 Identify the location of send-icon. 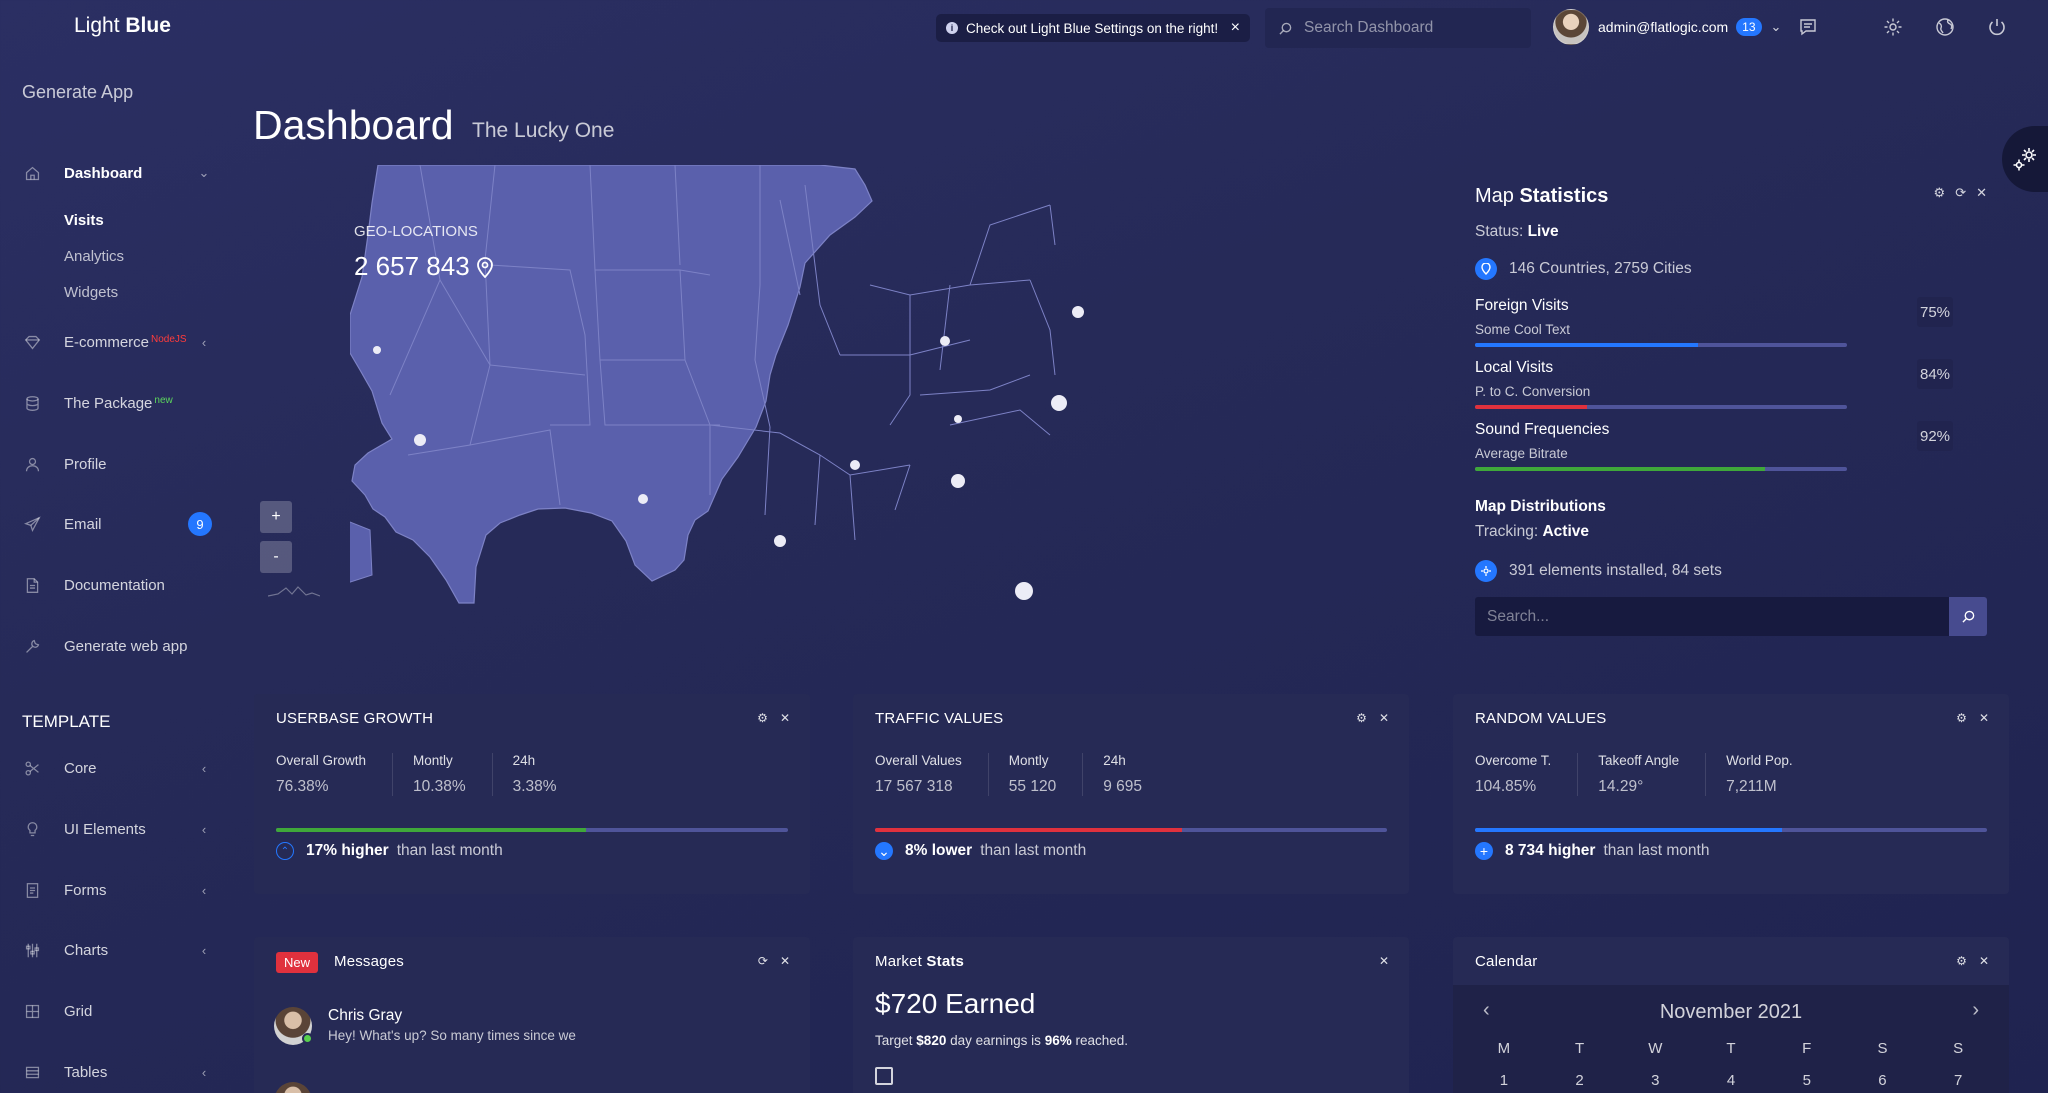
(32, 524).